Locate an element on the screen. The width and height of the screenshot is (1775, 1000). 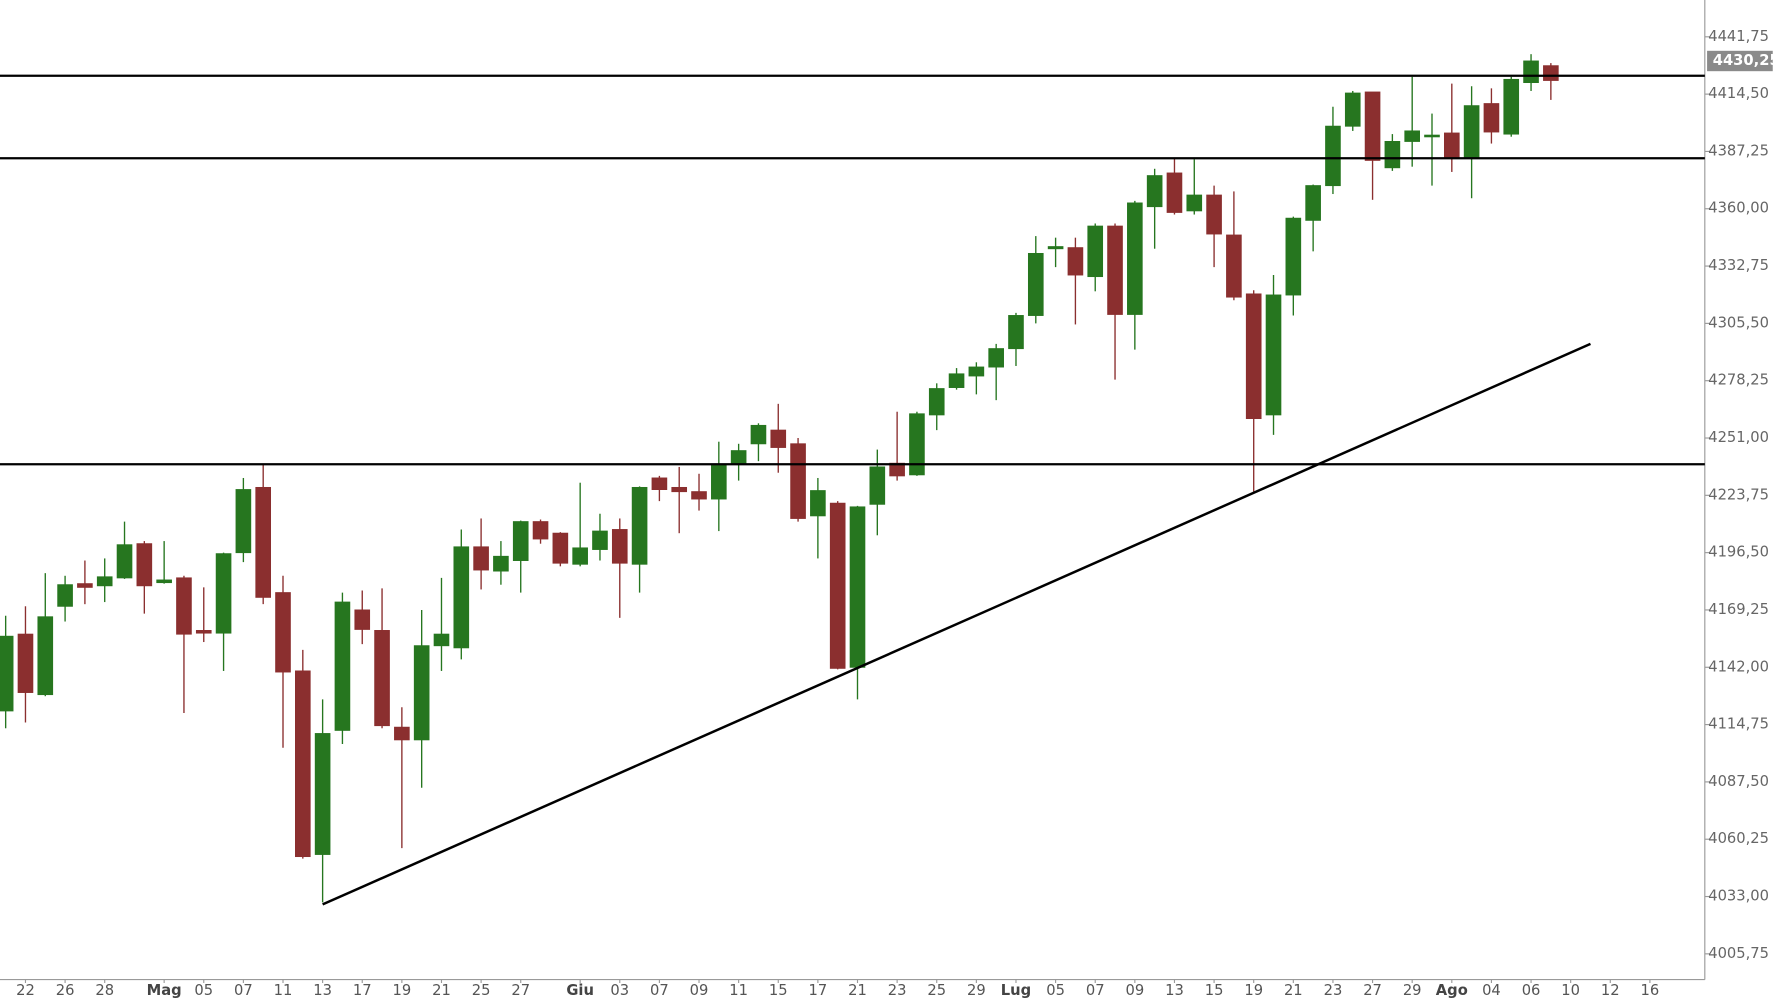
y-tick-label: 4169,25 is located at coordinates (1738, 609).